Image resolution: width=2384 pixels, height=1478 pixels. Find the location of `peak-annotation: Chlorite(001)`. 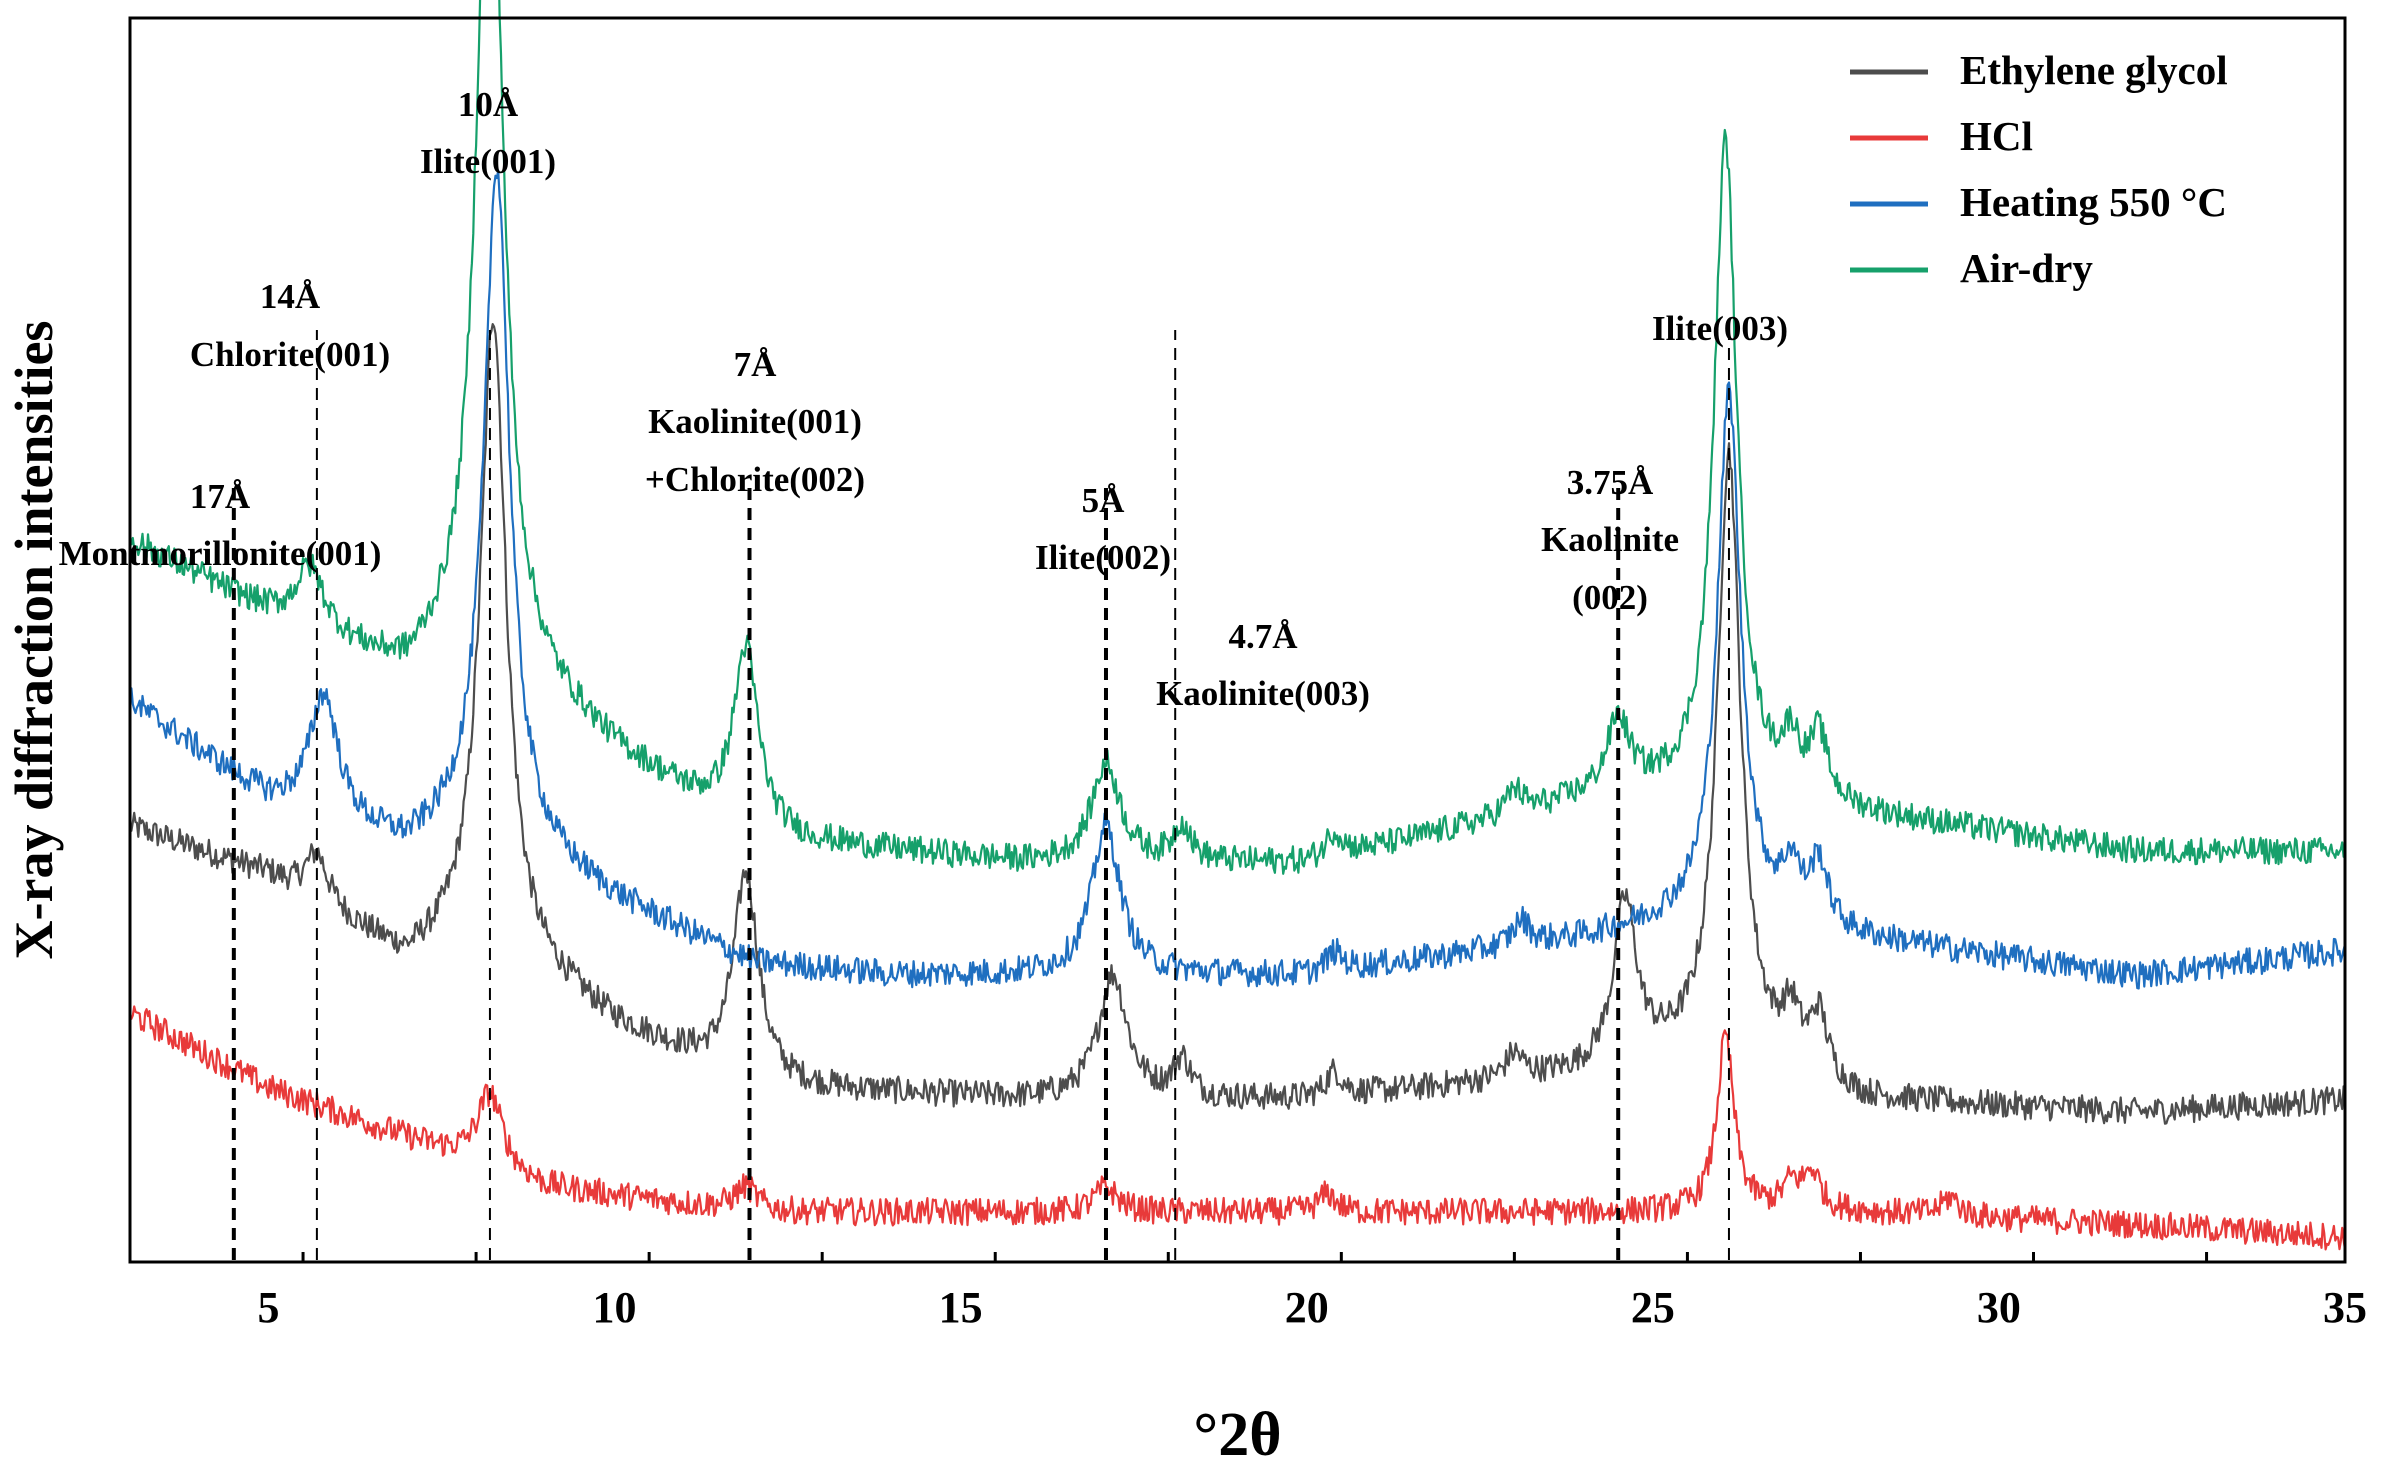

peak-annotation: Chlorite(001) is located at coordinates (290, 354).